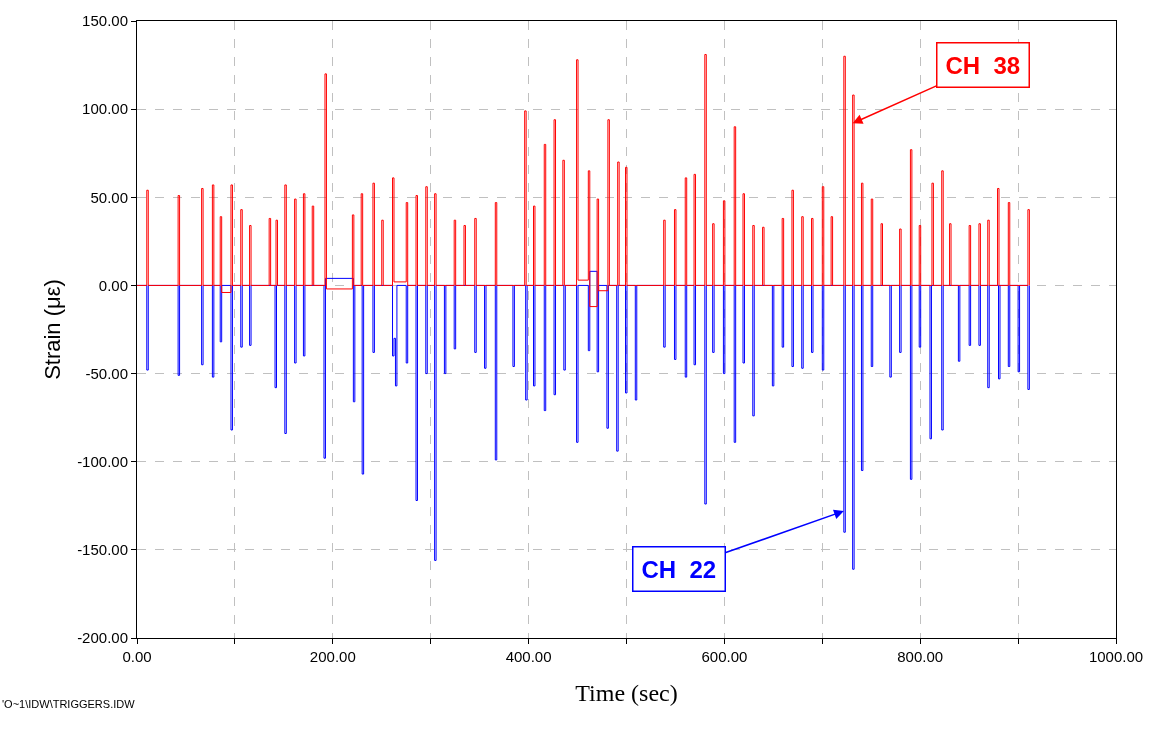 The height and width of the screenshot is (732, 1161). I want to click on x-tick-label: 0.00, so click(137, 656).